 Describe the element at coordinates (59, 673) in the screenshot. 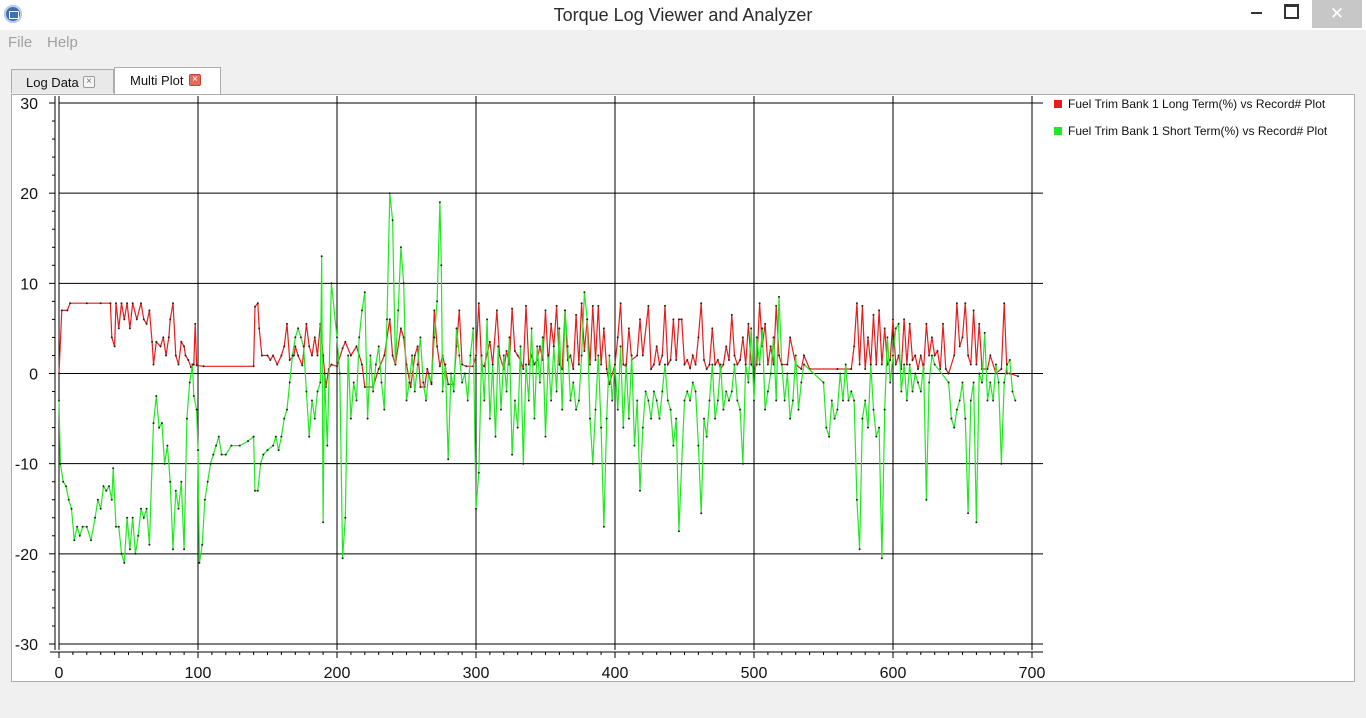

I see `x-tick-label: 0` at that location.